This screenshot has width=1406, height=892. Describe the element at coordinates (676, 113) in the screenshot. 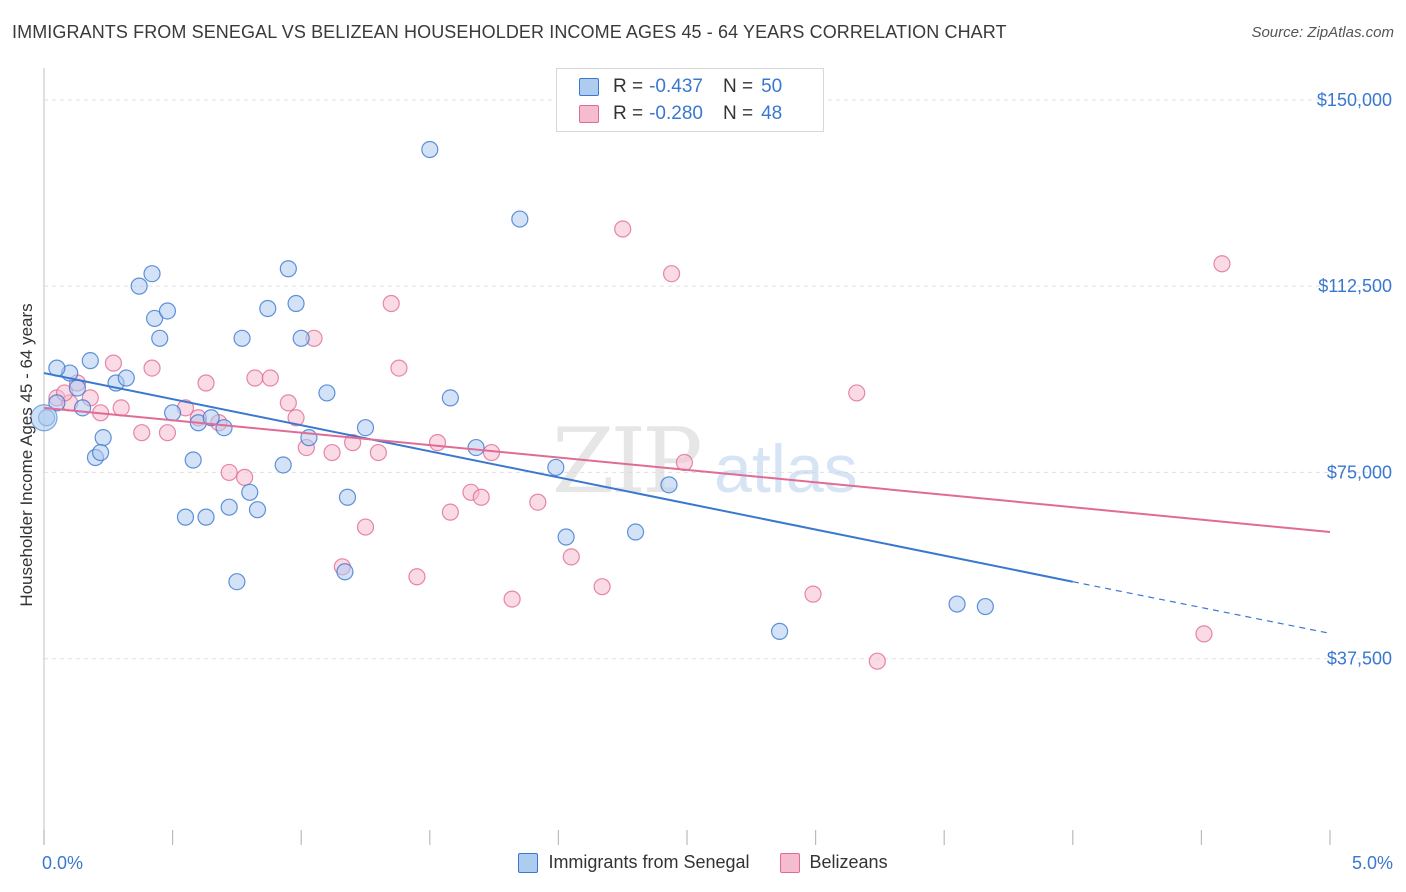

I see `legend-r-value: -0.280` at that location.